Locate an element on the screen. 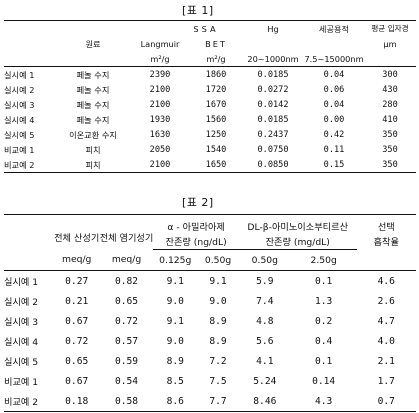 This screenshot has width=419, height=413. alpha-small-dose-cell: 9.1 is located at coordinates (175, 321).